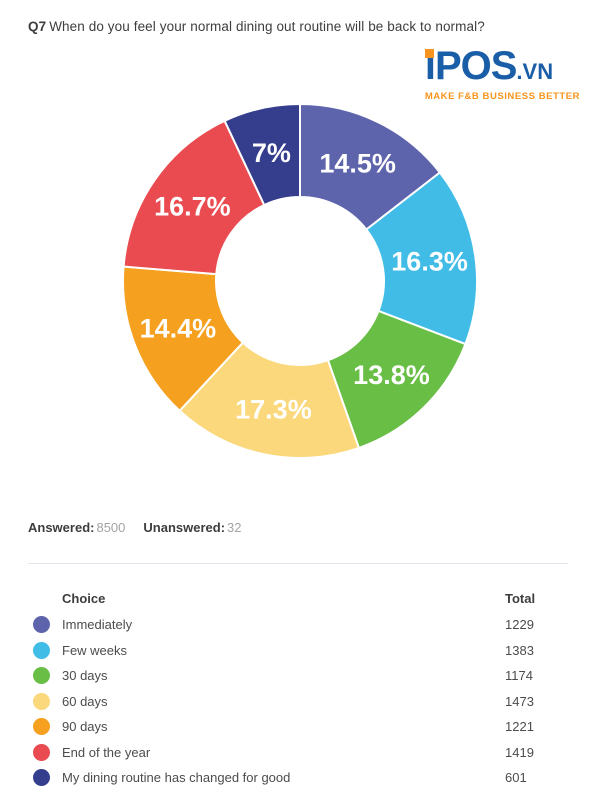  I want to click on donut-slice-label-3: 17.3%, so click(273, 409).